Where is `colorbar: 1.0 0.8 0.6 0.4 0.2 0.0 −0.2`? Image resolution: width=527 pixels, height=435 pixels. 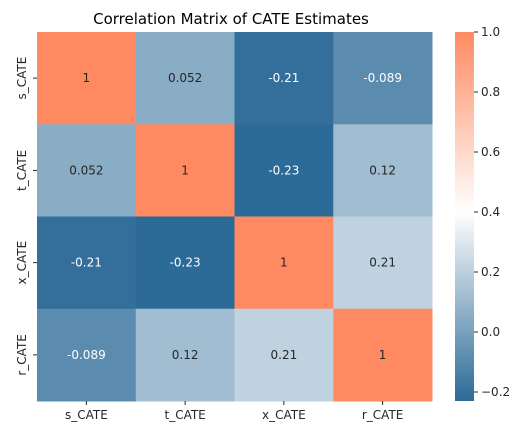
colorbar: 1.0 0.8 0.6 0.4 0.2 0.0 −0.2 is located at coordinates (482, 213).